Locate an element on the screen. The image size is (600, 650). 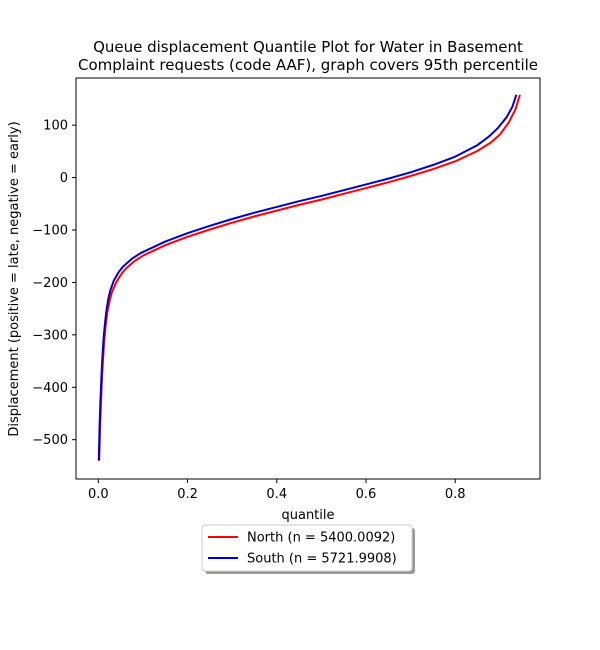
y-tick-label: −100 is located at coordinates (50, 231).